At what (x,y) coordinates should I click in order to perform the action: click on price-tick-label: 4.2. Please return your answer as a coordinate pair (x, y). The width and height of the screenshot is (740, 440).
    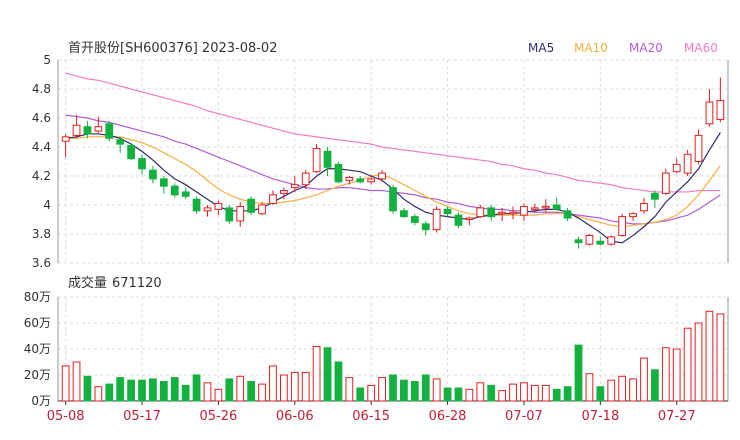
    Looking at the image, I should click on (41, 176).